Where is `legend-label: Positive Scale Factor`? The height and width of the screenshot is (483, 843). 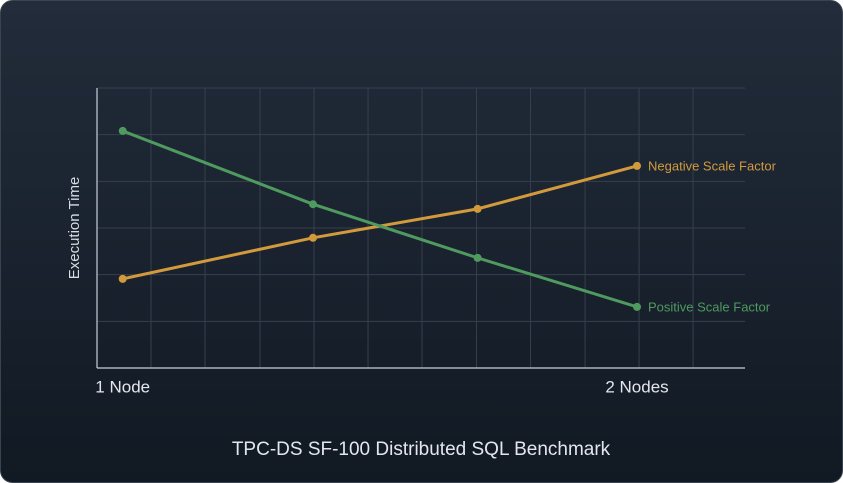
legend-label: Positive Scale Factor is located at coordinates (709, 306).